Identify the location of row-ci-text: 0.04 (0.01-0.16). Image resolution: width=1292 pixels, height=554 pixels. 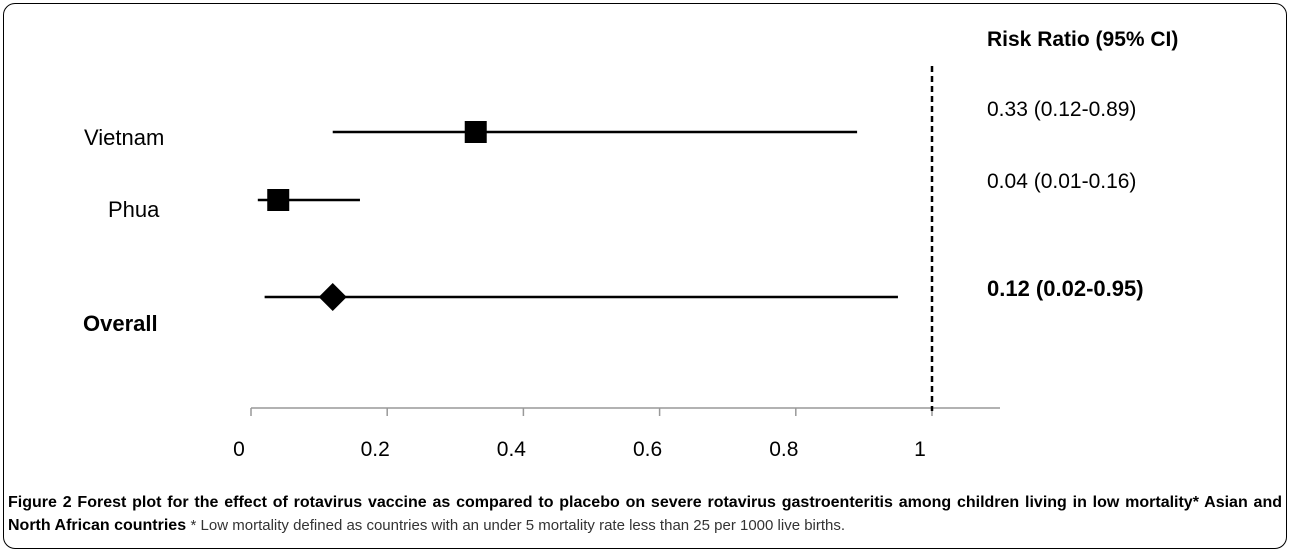
(1061, 181).